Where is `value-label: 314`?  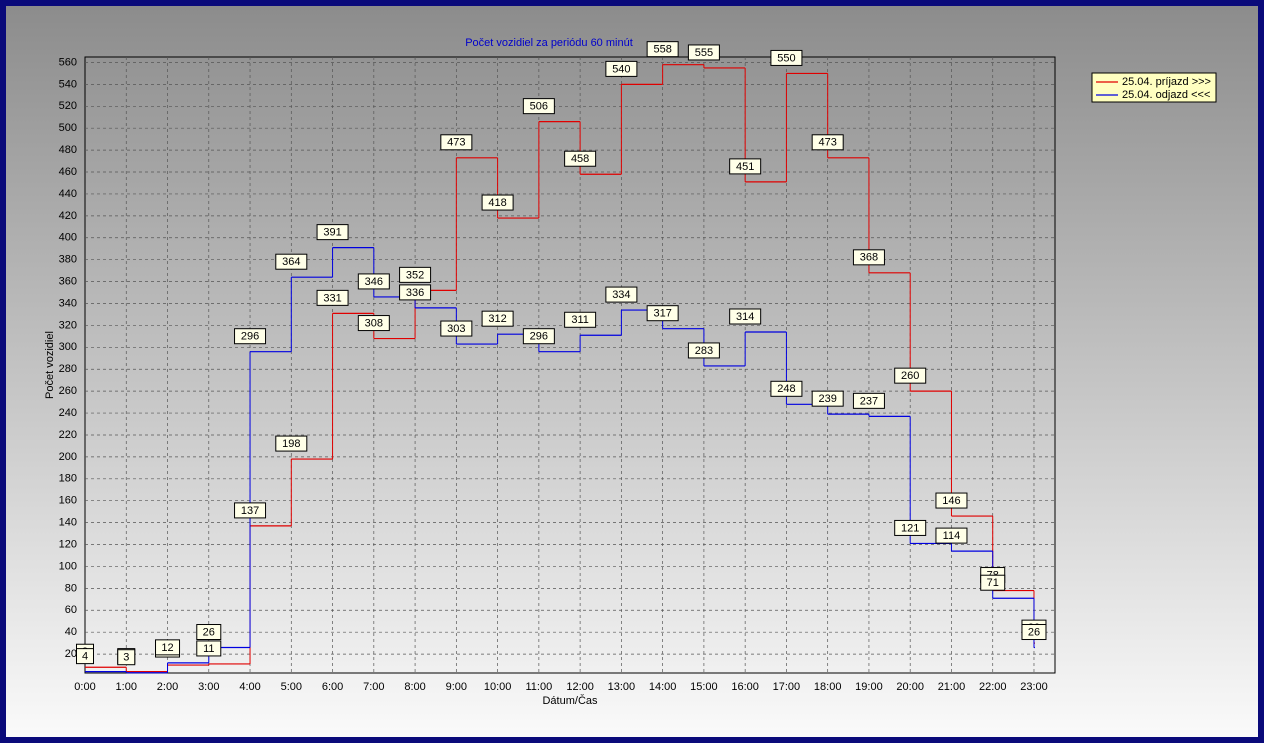
value-label: 314 is located at coordinates (745, 317).